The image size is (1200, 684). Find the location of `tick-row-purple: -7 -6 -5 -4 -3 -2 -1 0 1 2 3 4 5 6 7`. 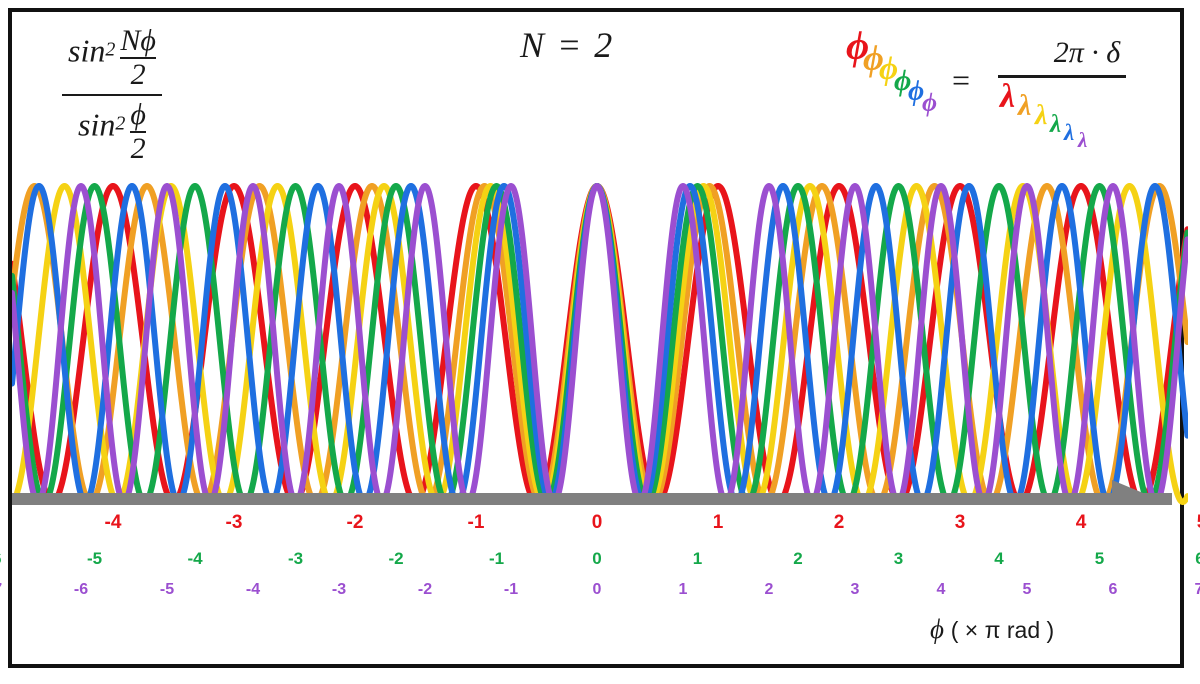

tick-row-purple: -7 -6 -5 -4 -3 -2 -1 0 1 2 3 4 5 6 7 is located at coordinates (600, 594).